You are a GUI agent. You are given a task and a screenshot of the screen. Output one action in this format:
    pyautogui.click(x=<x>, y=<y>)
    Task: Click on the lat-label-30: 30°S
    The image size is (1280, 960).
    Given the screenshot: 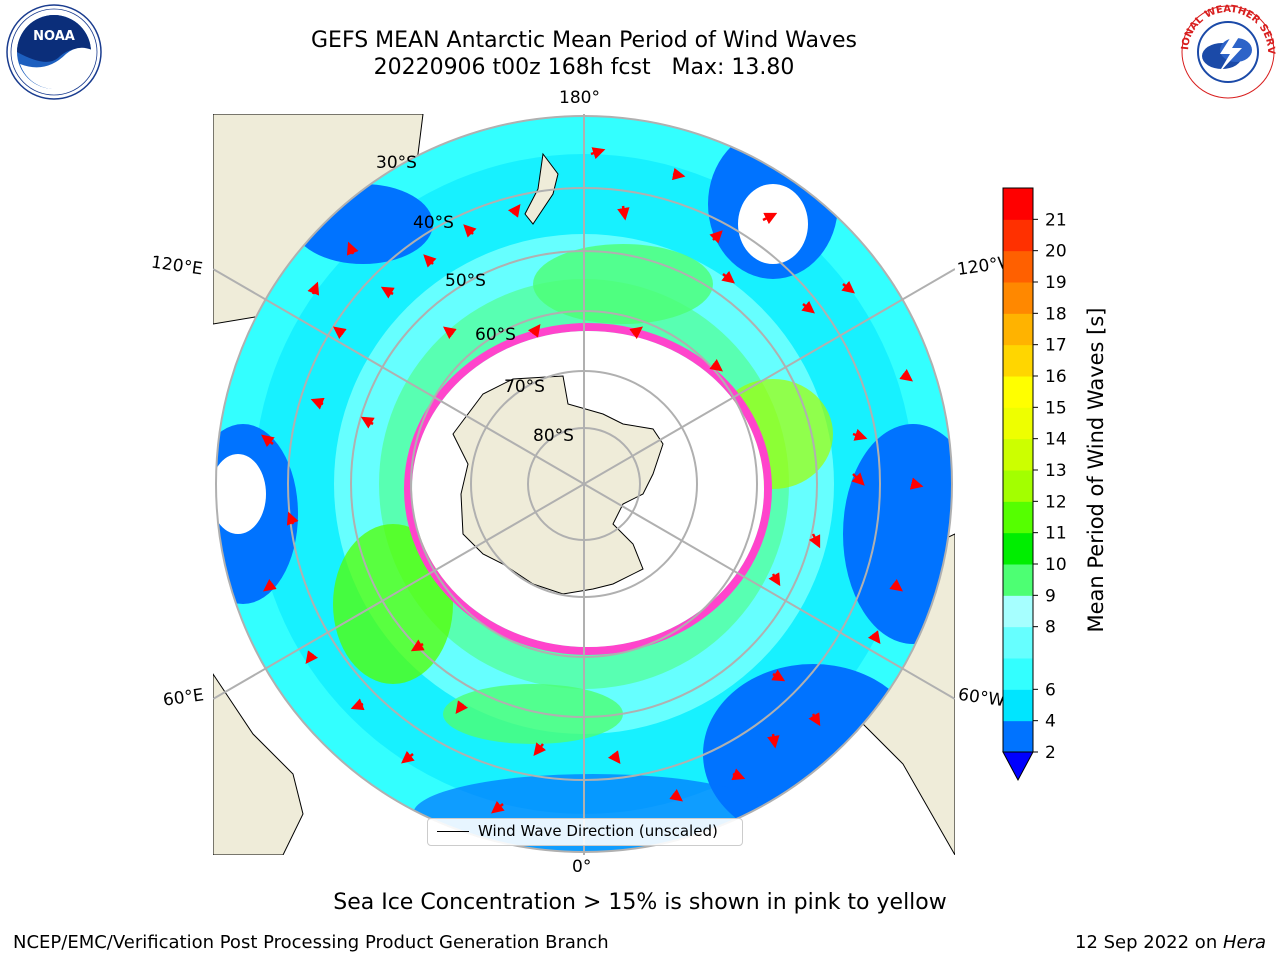 What is the action you would take?
    pyautogui.click(x=396, y=163)
    